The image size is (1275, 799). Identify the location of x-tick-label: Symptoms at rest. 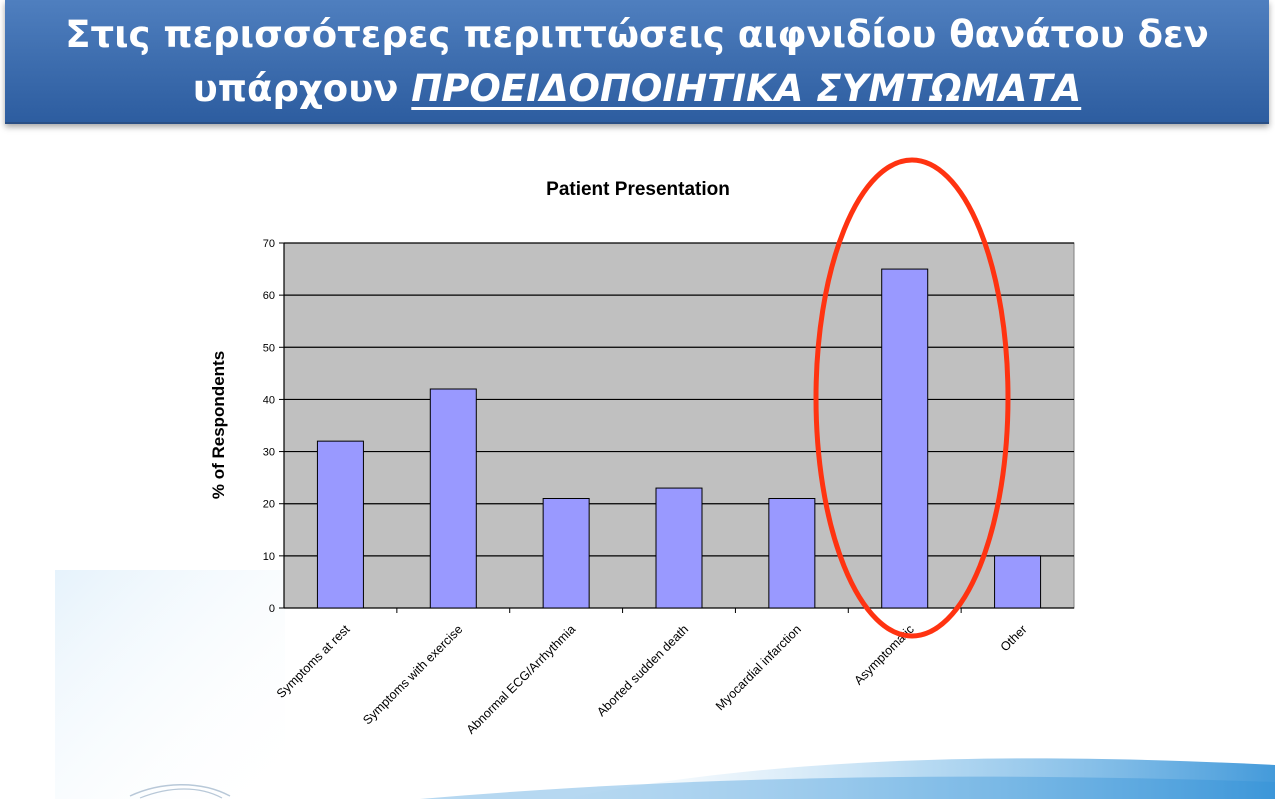
(313, 661).